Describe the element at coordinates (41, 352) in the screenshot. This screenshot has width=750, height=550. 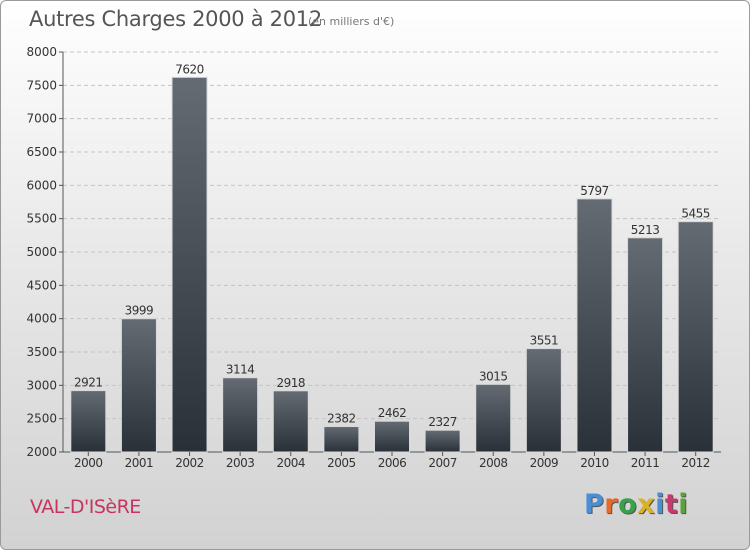
I see `y-tick-label: 3500` at that location.